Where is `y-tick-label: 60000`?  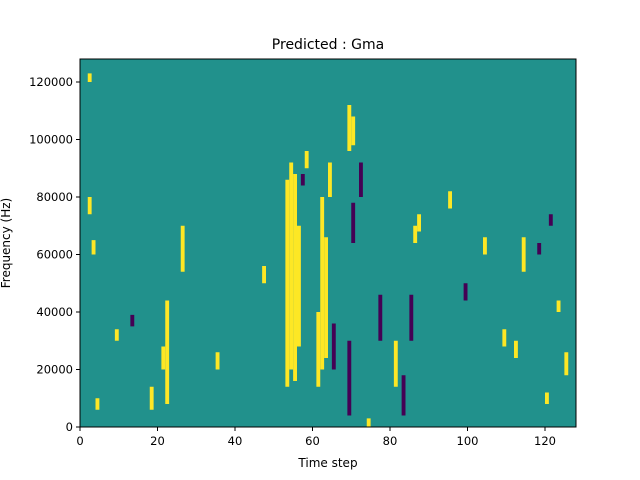 y-tick-label: 60000 is located at coordinates (54, 255).